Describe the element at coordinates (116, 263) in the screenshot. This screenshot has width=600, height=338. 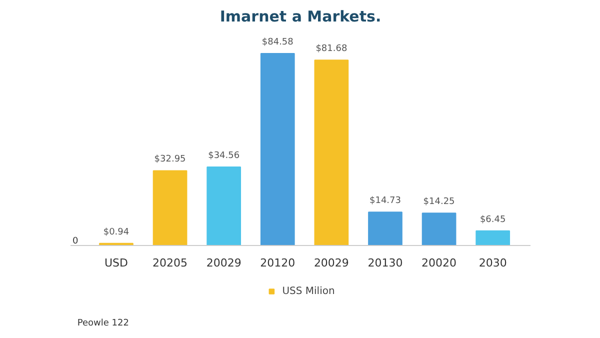
I see `x-tick-label: USD` at that location.